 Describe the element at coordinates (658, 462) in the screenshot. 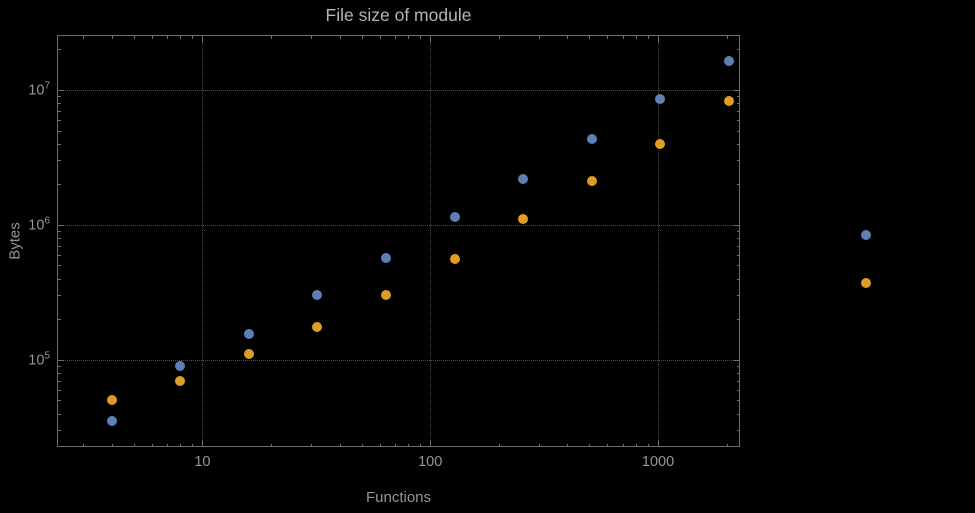

I see `x-tick-label: 1000` at that location.